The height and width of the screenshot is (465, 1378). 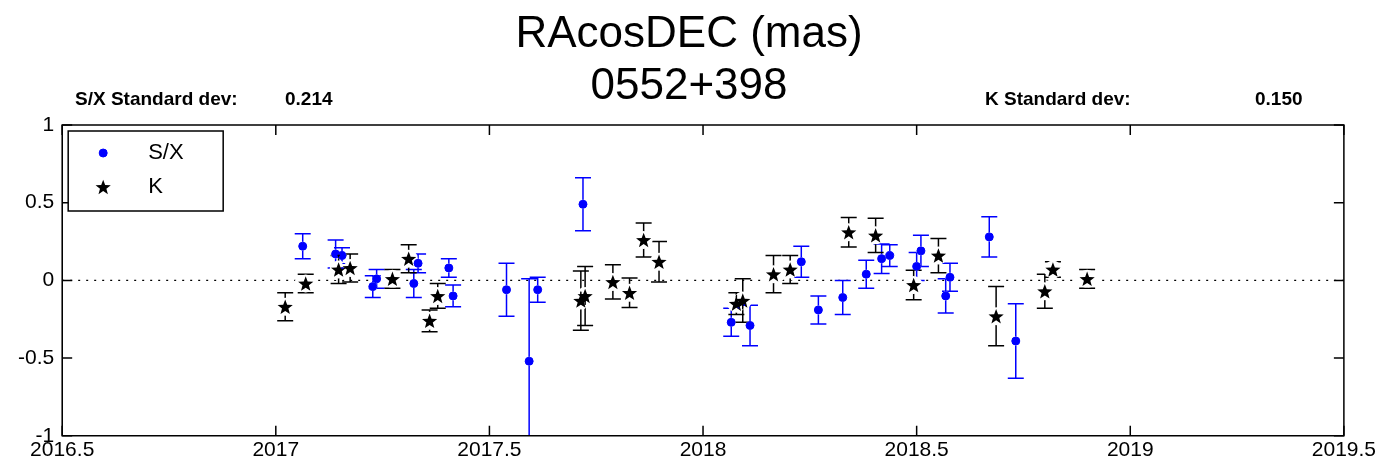 I want to click on text: S/X Standard dev:, so click(x=156, y=99).